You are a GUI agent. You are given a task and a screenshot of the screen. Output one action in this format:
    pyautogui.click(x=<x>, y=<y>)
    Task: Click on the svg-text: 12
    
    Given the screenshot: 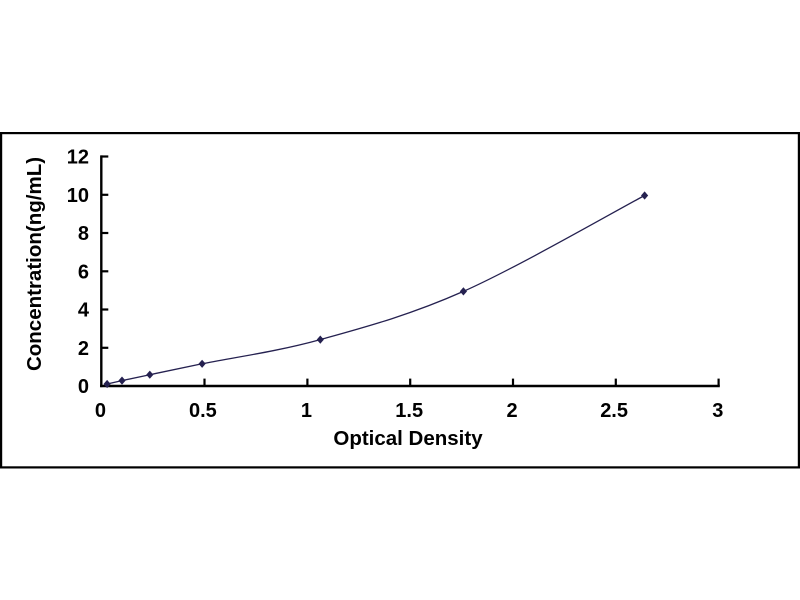 What is the action you would take?
    pyautogui.click(x=78, y=158)
    